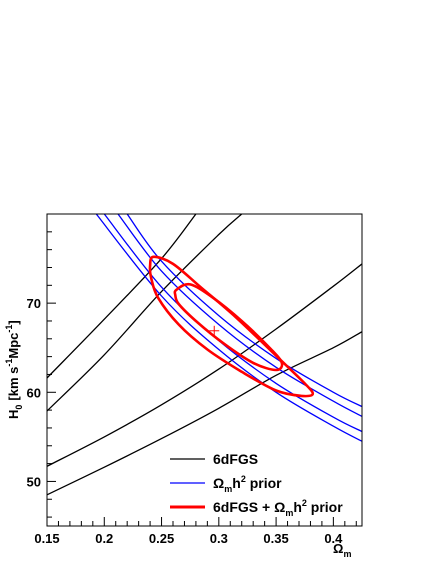 The height and width of the screenshot is (569, 436). I want to click on x-axis-title: Ωm, so click(342, 550).